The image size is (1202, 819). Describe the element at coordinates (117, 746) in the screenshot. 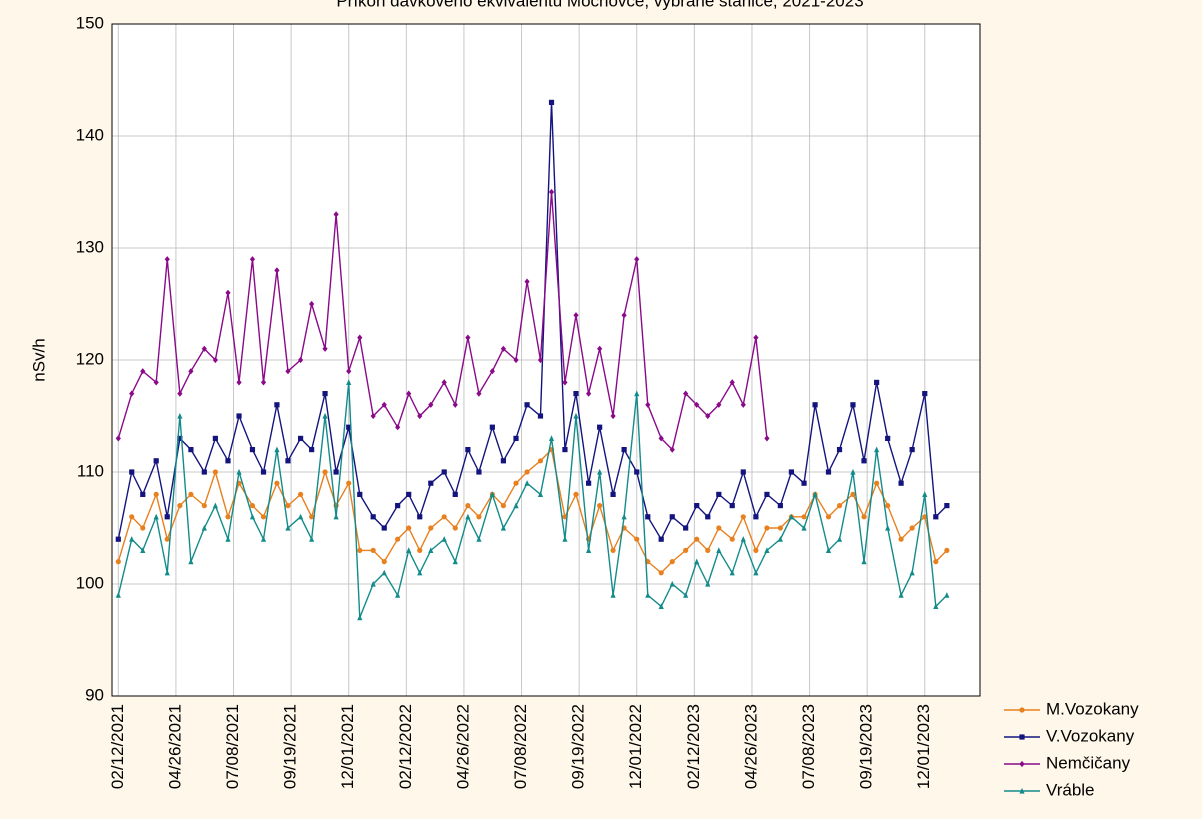

I see `x-tick-label: 02/12/2021` at that location.